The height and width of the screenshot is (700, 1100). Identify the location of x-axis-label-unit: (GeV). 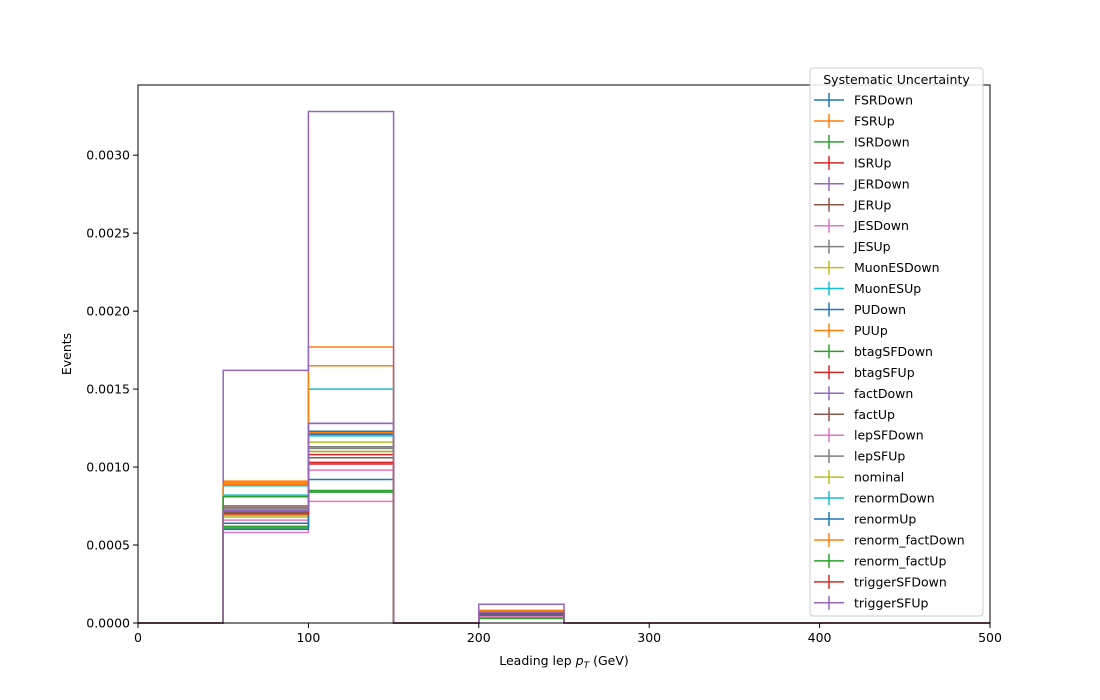
(611, 660).